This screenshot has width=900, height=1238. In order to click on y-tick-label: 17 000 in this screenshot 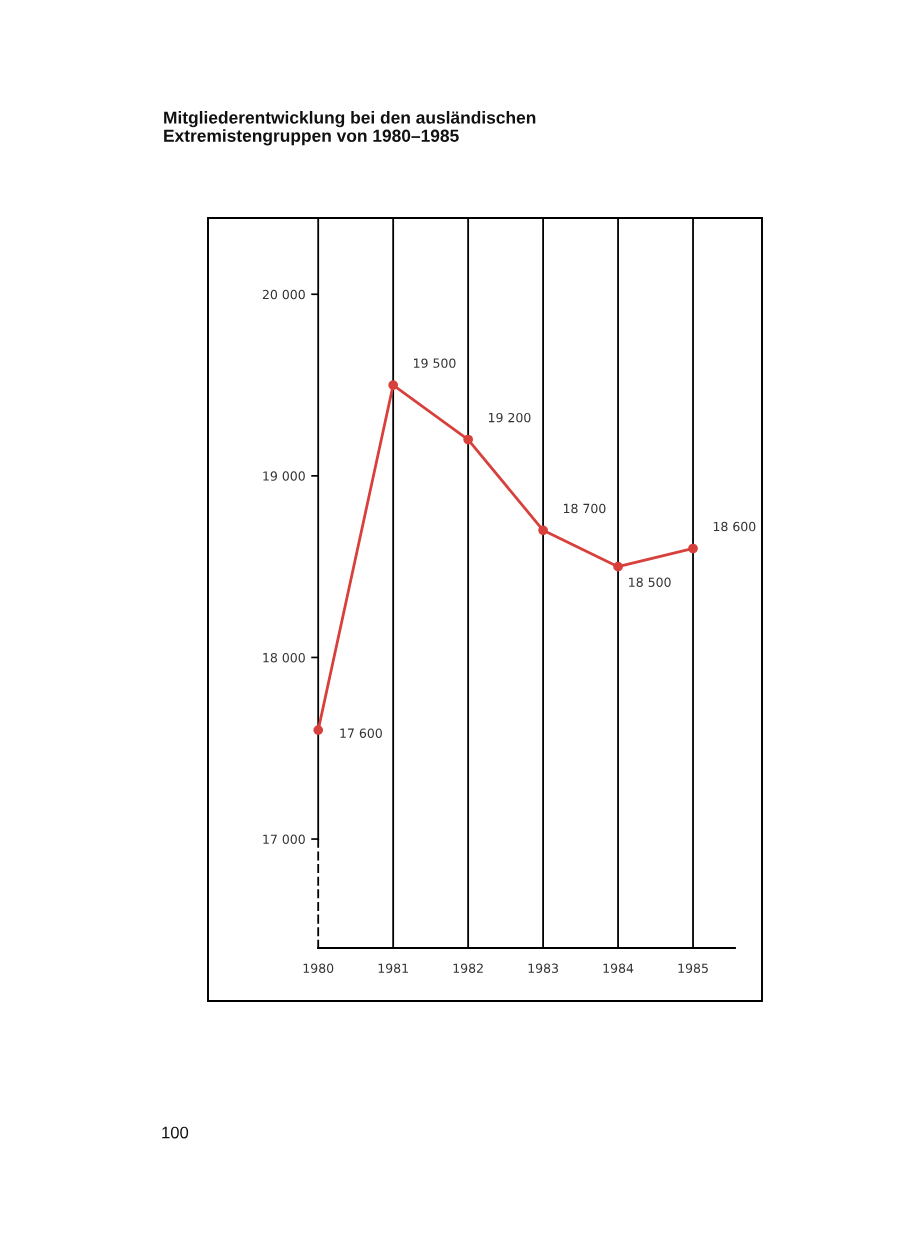, I will do `click(284, 839)`.